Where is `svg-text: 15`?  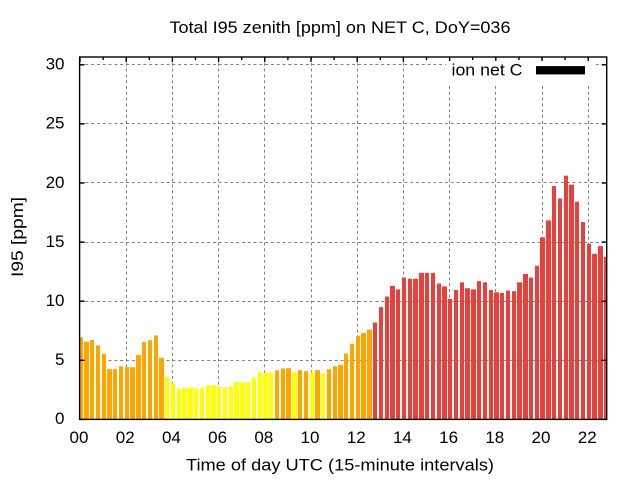
svg-text: 15 is located at coordinates (55, 241).